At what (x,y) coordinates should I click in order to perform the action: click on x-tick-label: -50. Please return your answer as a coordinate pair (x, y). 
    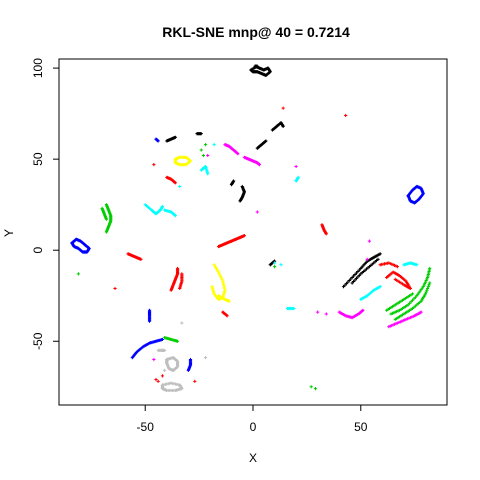
    Looking at the image, I should click on (146, 427).